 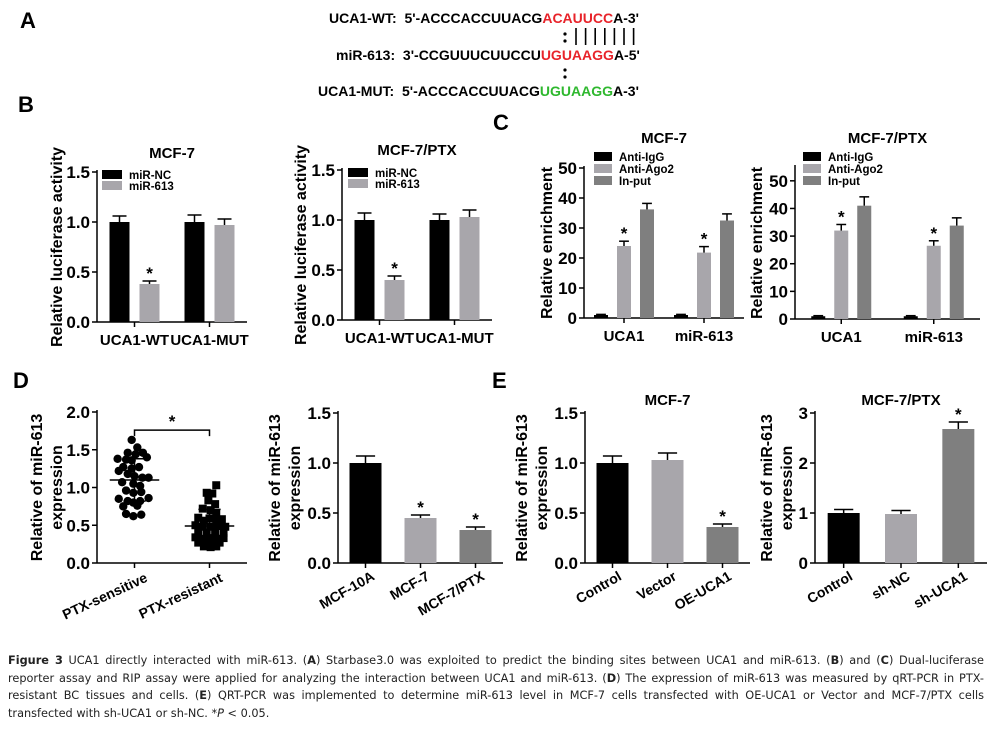 What do you see at coordinates (611, 678) in the screenshot?
I see `caption-panel-ref: D` at bounding box center [611, 678].